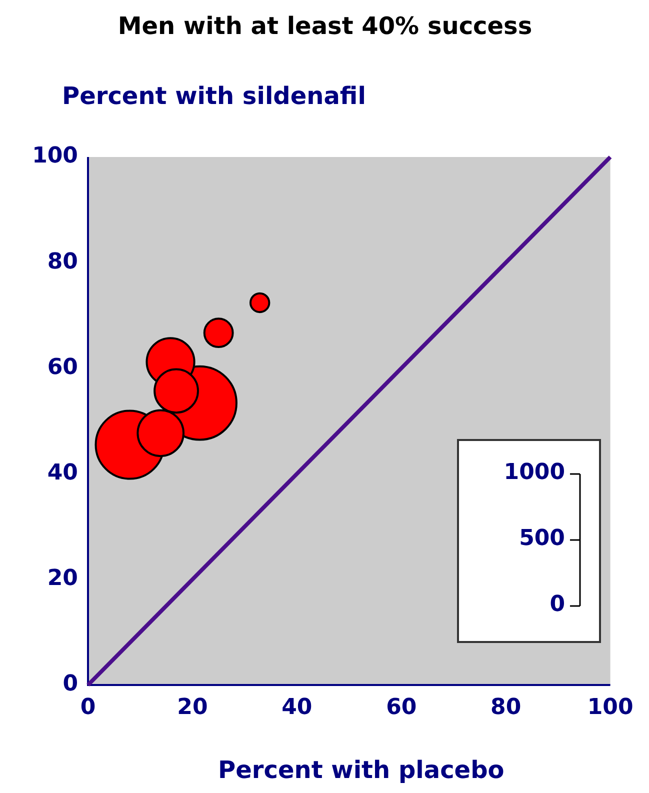 This screenshot has width=649, height=793. I want to click on y-tick-label: 40, so click(62, 473).